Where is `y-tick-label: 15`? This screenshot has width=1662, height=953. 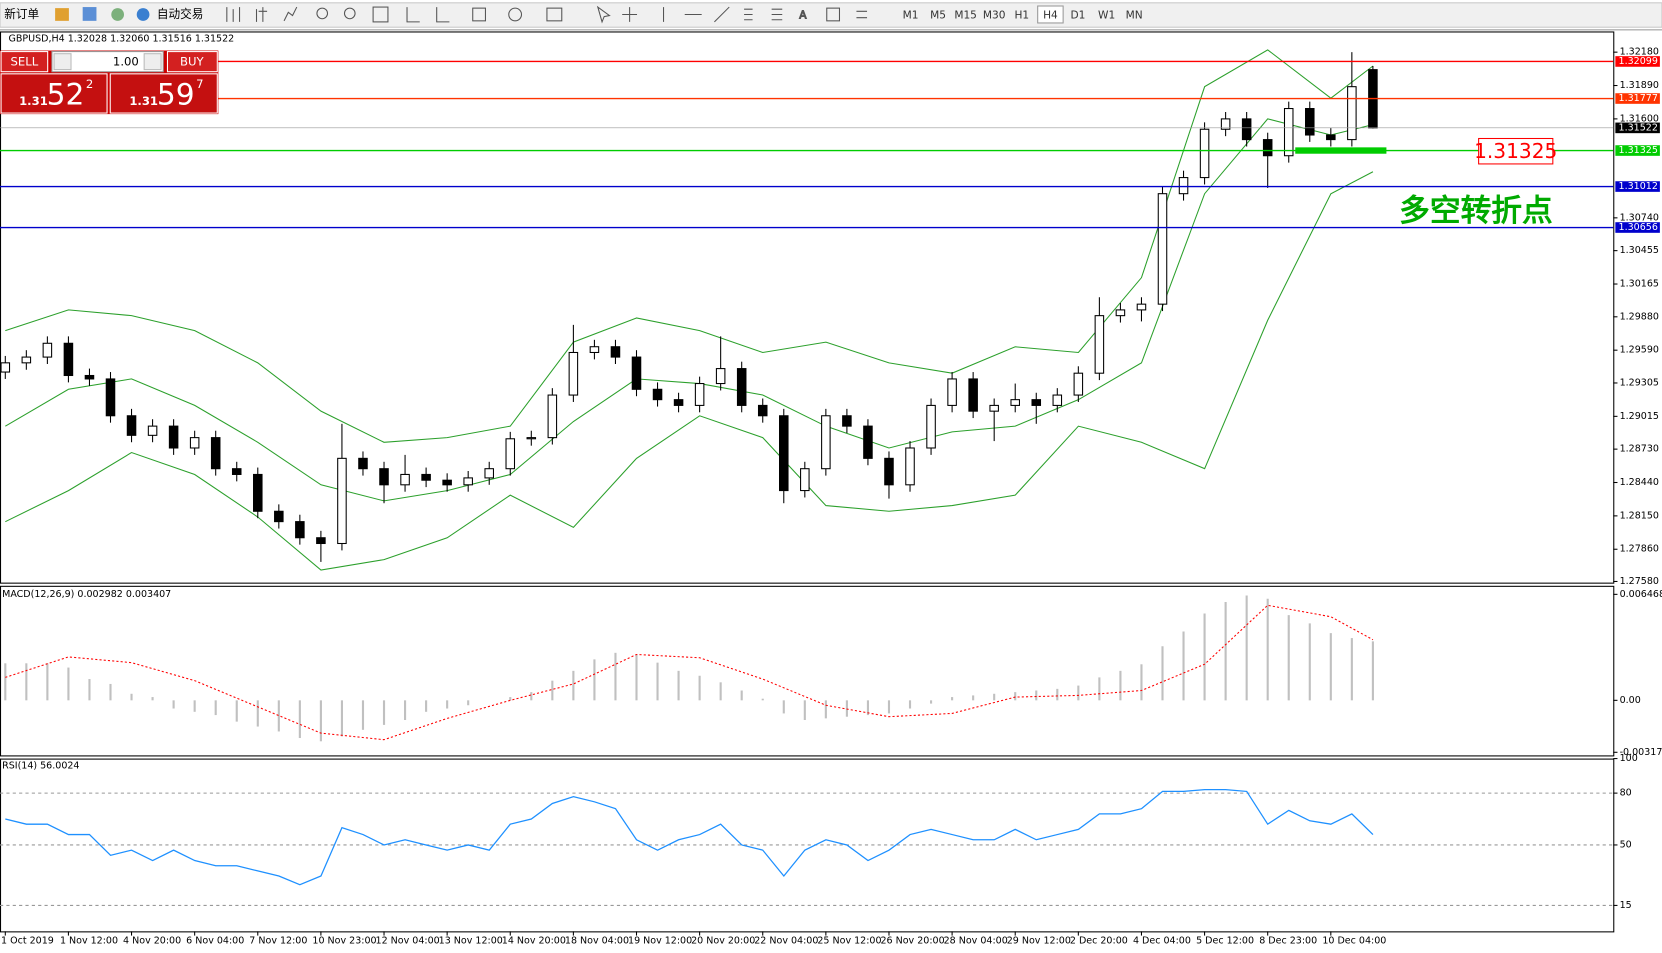
y-tick-label: 15 is located at coordinates (1626, 905).